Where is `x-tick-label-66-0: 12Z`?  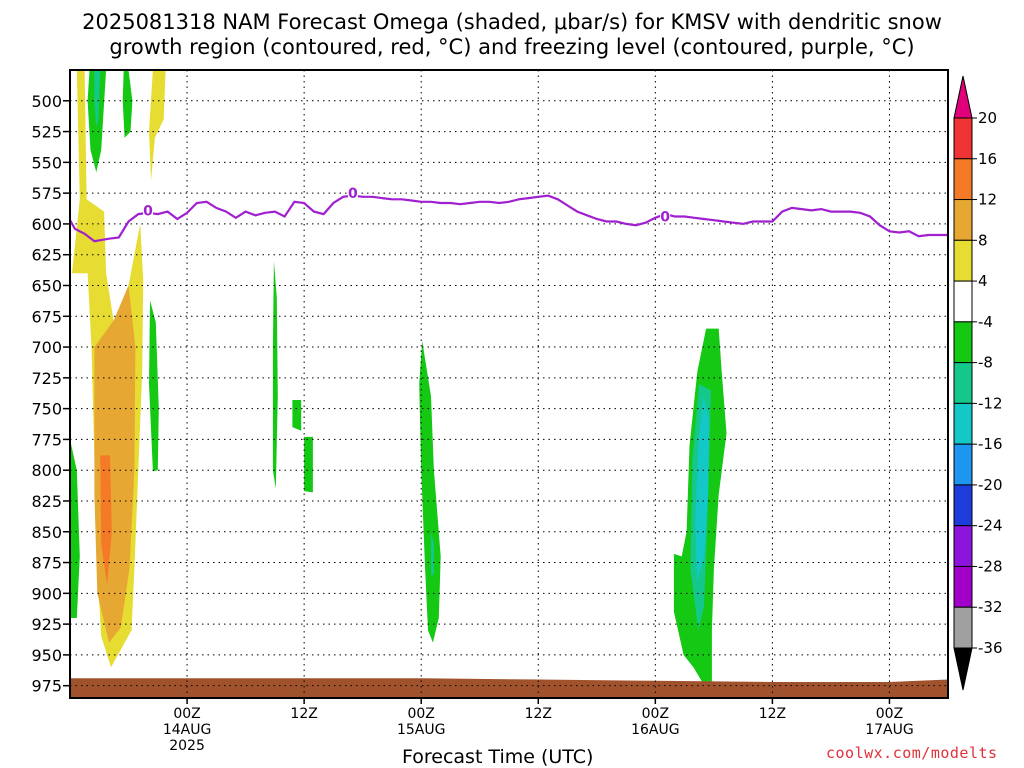
x-tick-label-66-0: 12Z is located at coordinates (772, 714).